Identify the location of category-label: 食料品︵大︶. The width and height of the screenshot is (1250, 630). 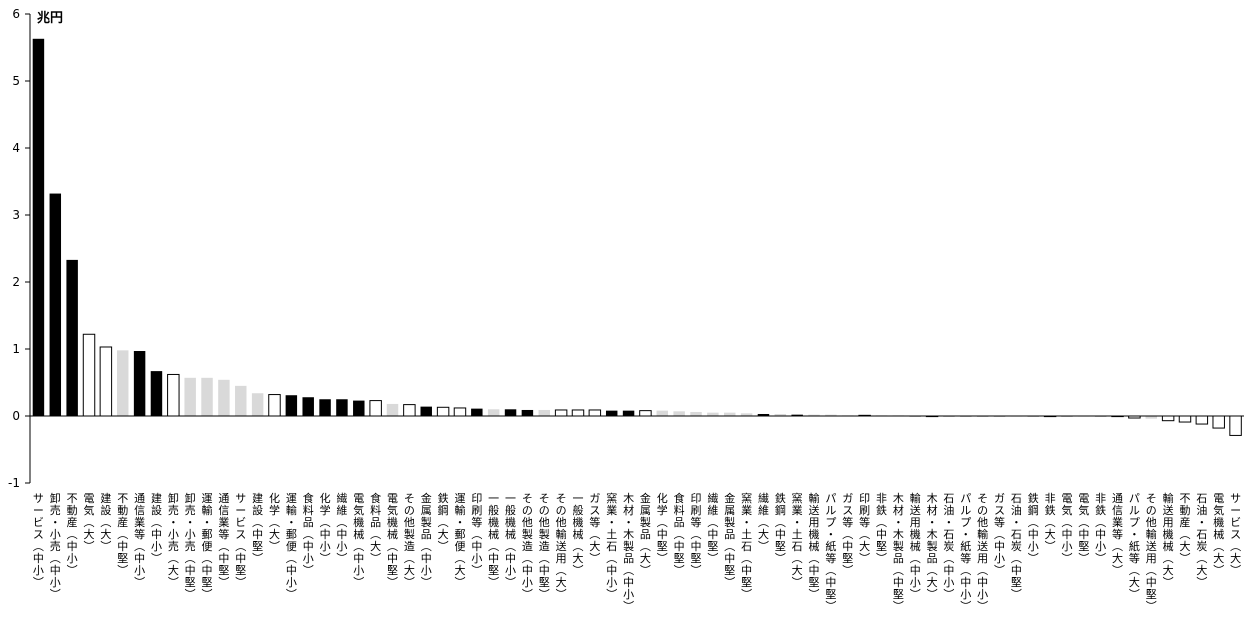
(375, 528).